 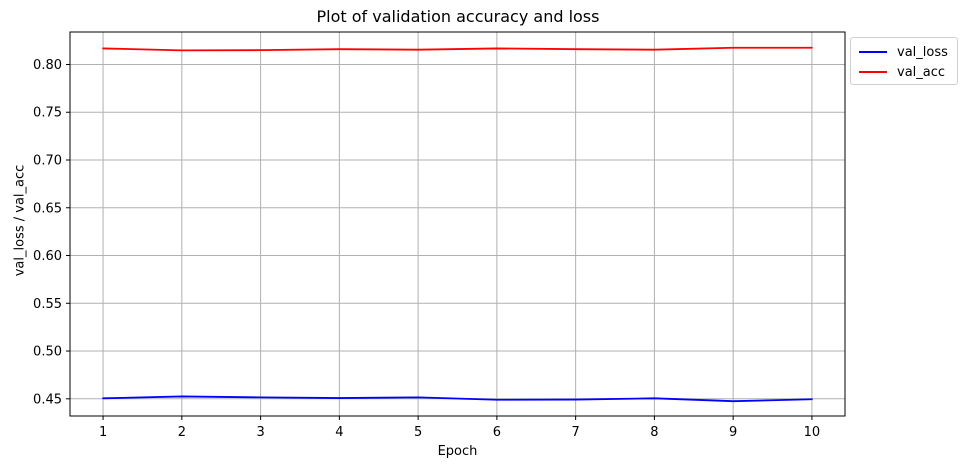 What do you see at coordinates (873, 72) in the screenshot?
I see `legend-swatch-val-acc` at bounding box center [873, 72].